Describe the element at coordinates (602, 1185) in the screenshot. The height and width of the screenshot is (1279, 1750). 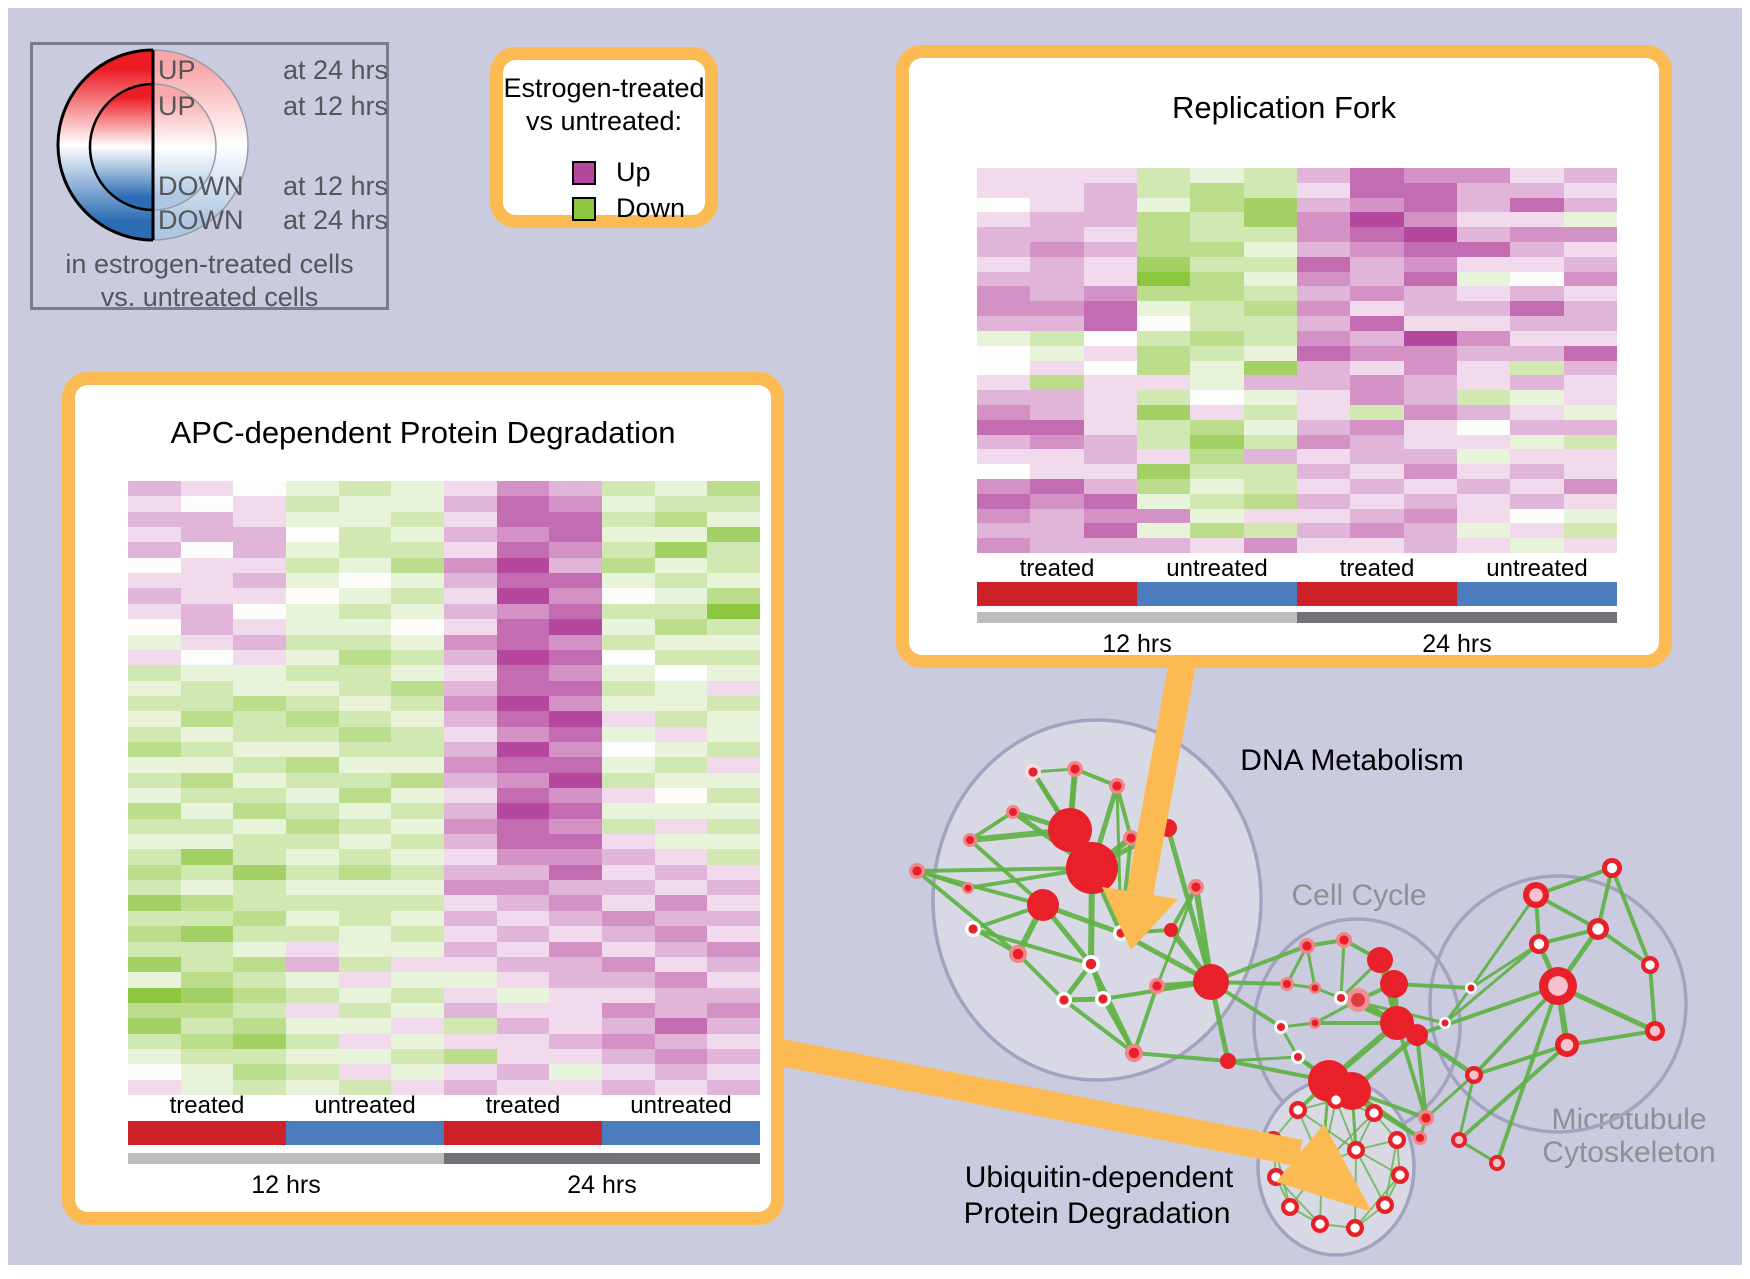
I see `time-label-24hrs: 24 hrs` at that location.